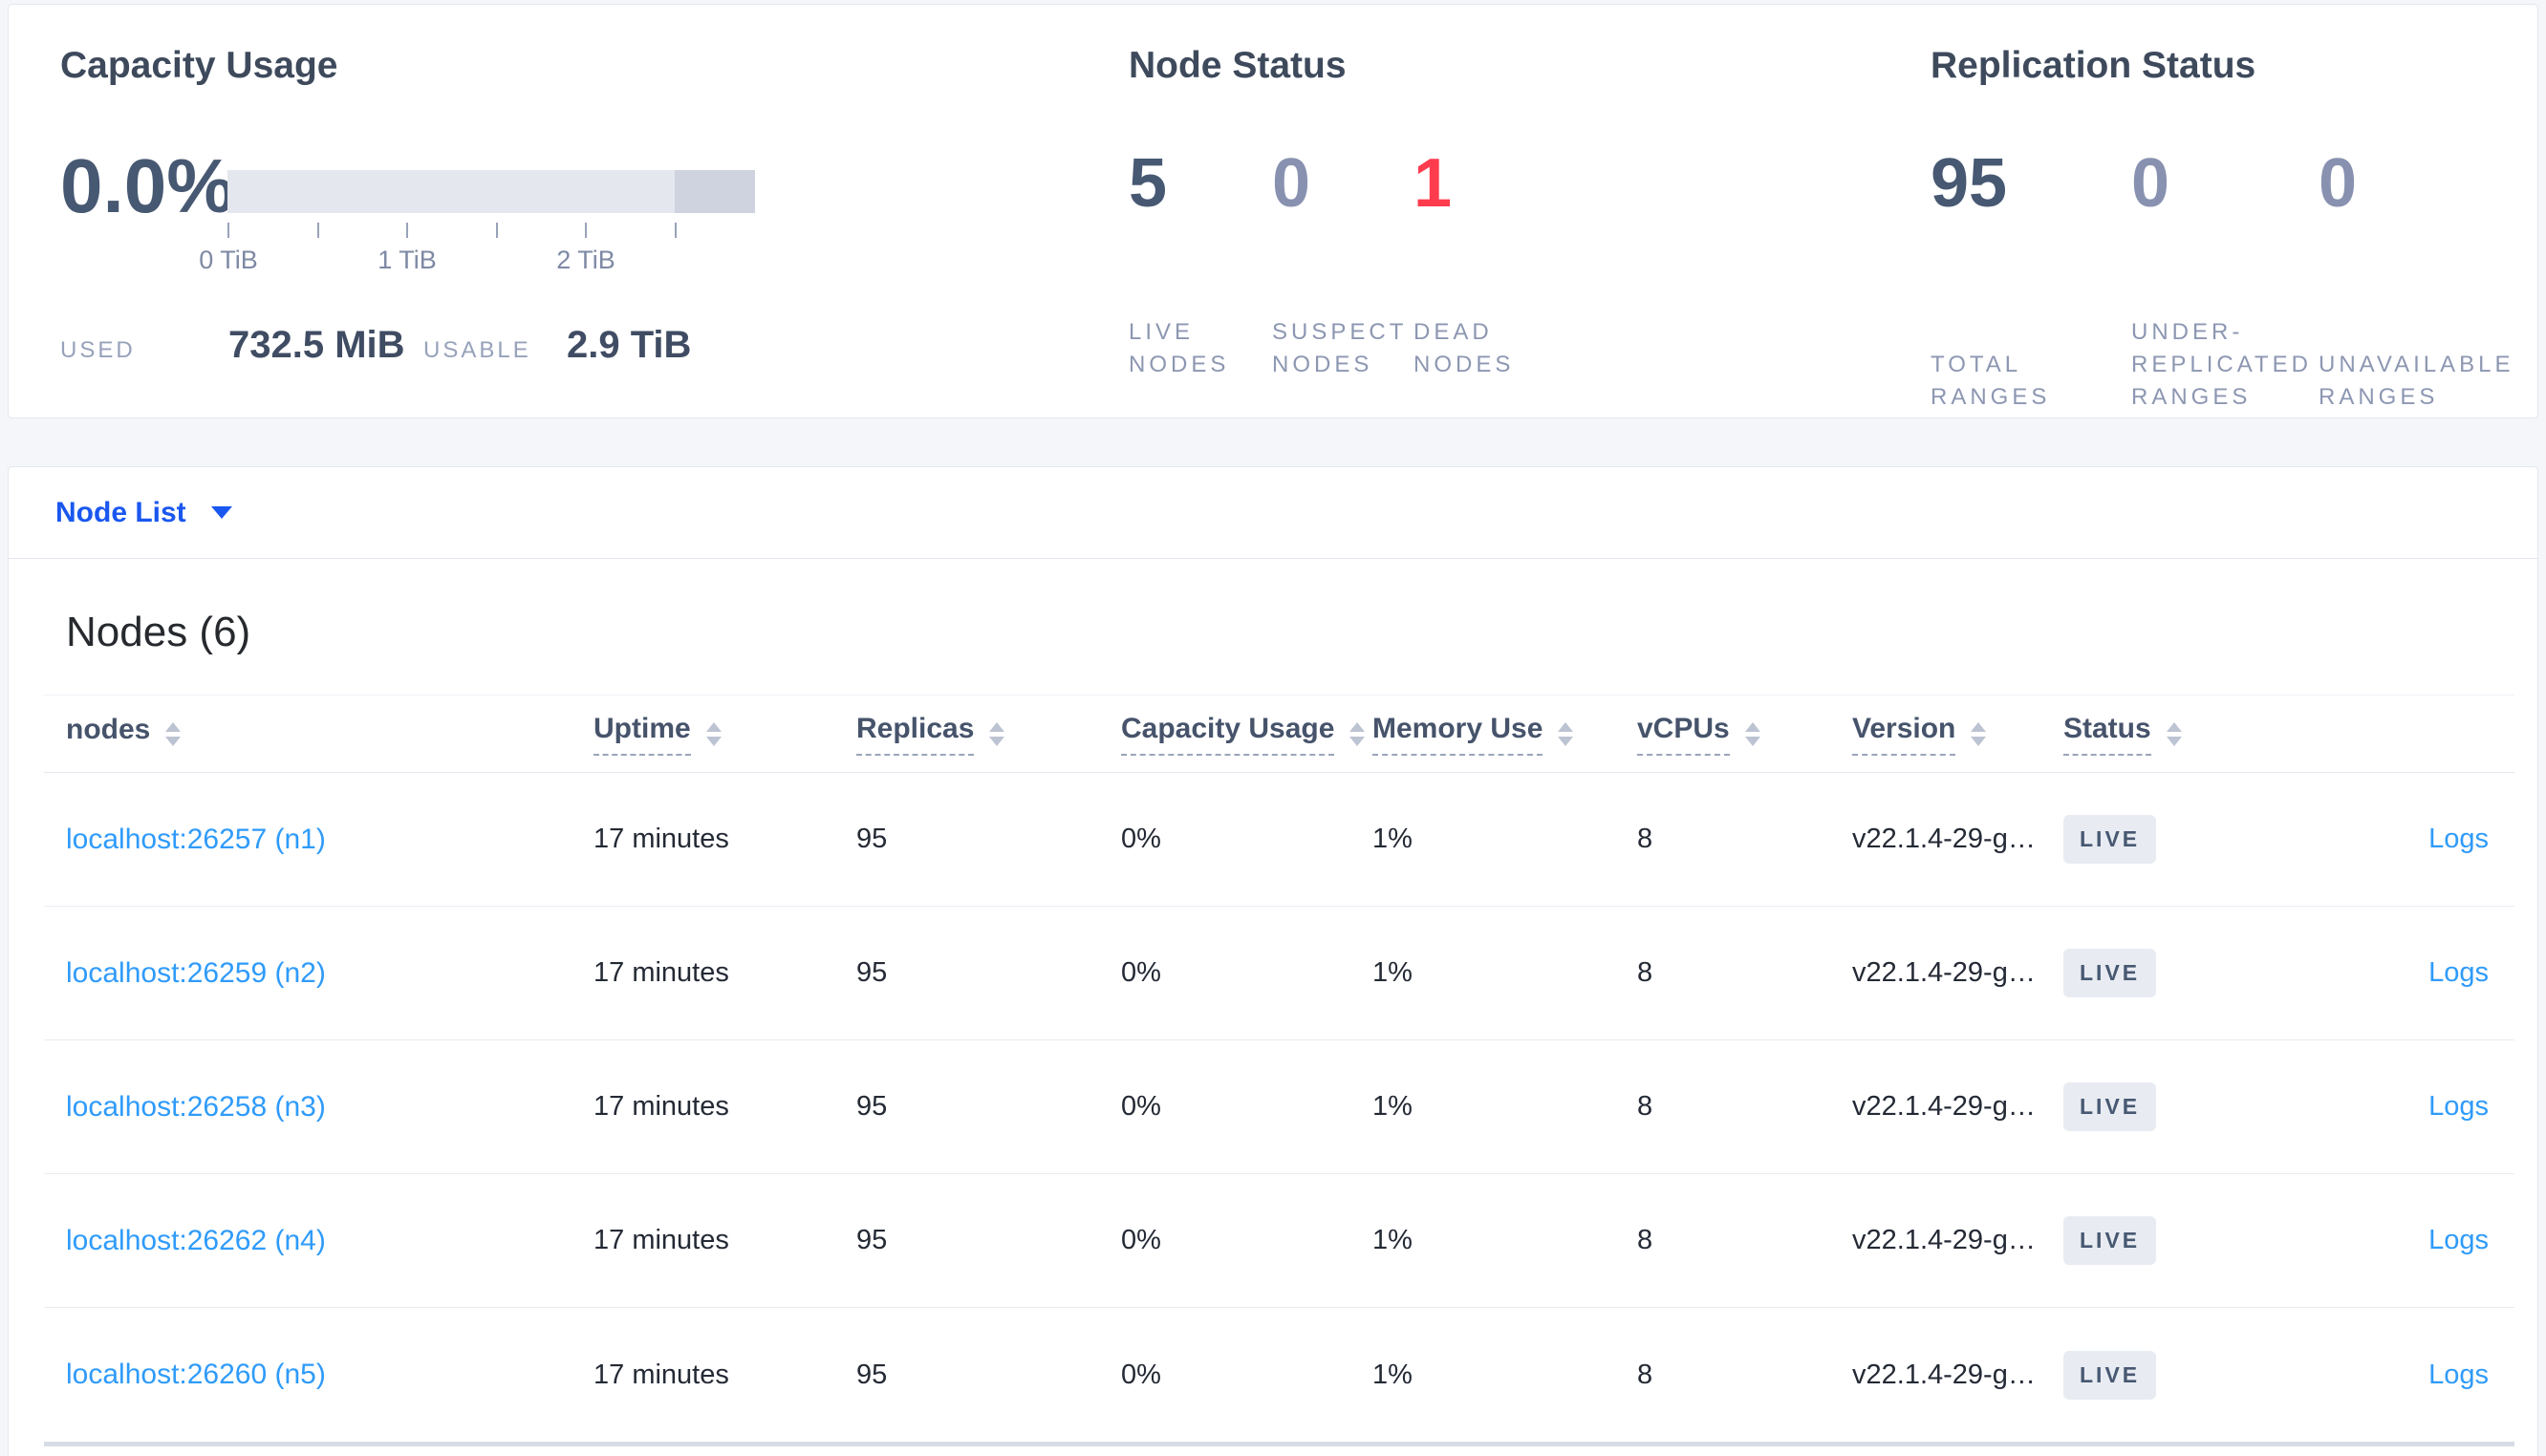 This screenshot has height=1456, width=2546. I want to click on table-bottom-divider, so click(1279, 1444).